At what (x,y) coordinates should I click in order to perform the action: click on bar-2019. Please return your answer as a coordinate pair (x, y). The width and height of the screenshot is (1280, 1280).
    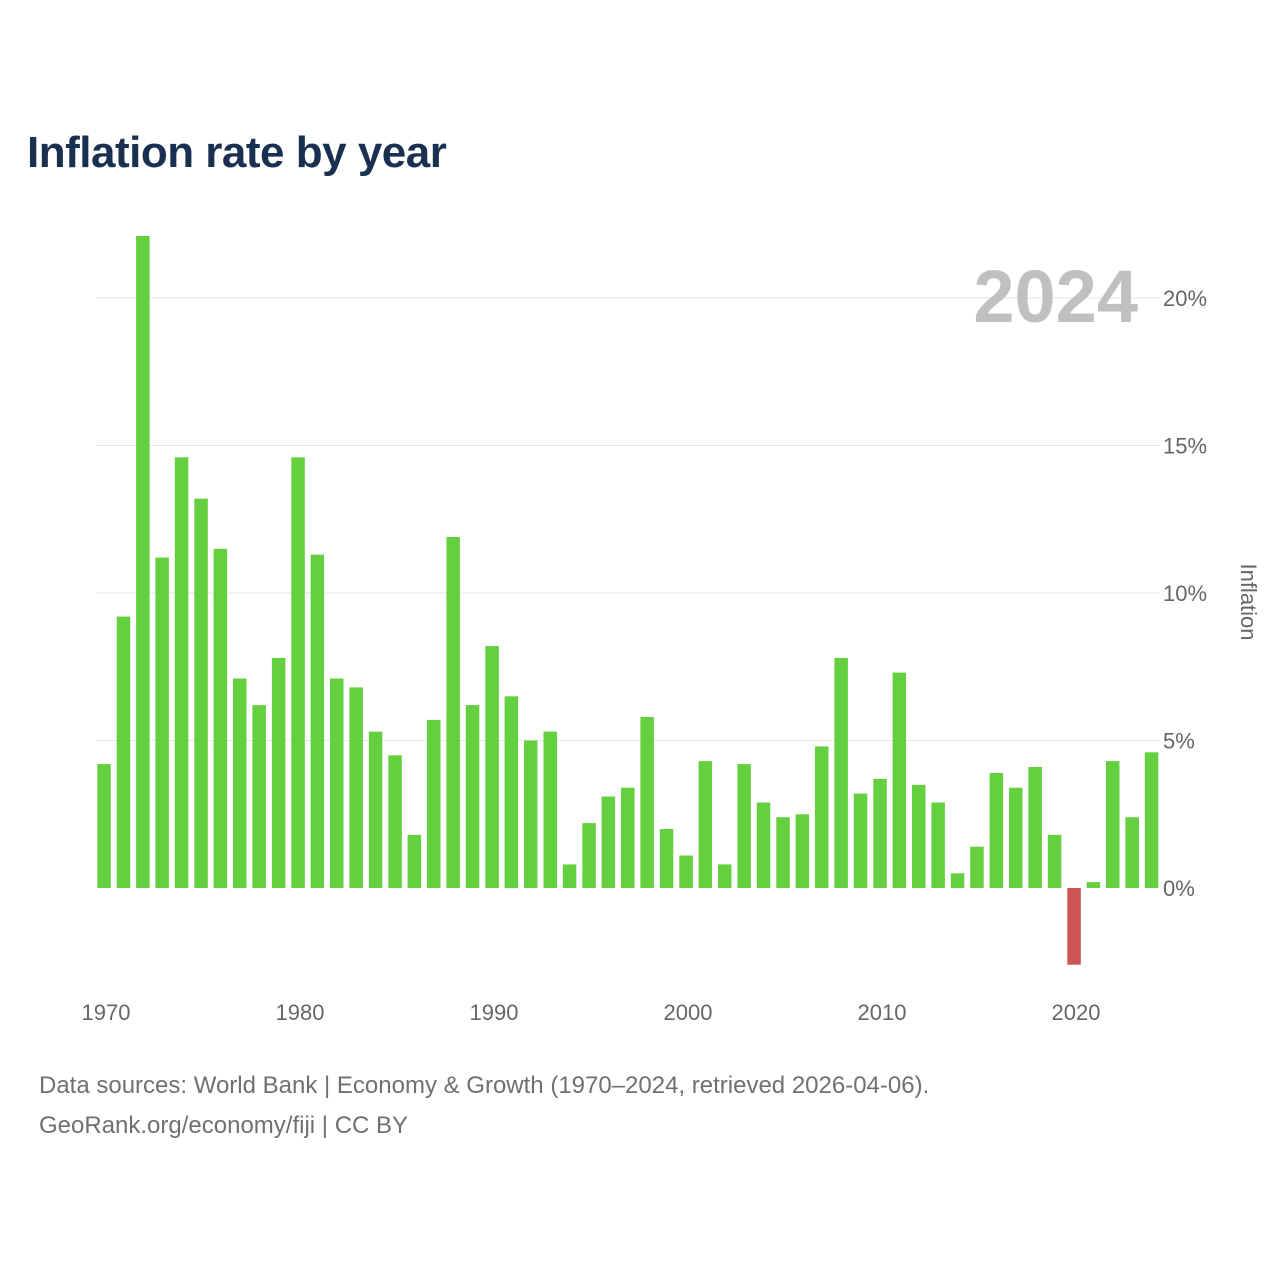
    Looking at the image, I should click on (1054, 861).